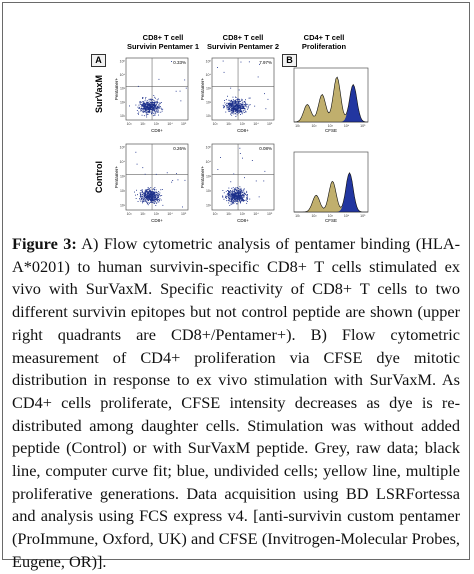  Describe the element at coordinates (98, 60) in the screenshot. I see `panel-label-a: A` at that location.